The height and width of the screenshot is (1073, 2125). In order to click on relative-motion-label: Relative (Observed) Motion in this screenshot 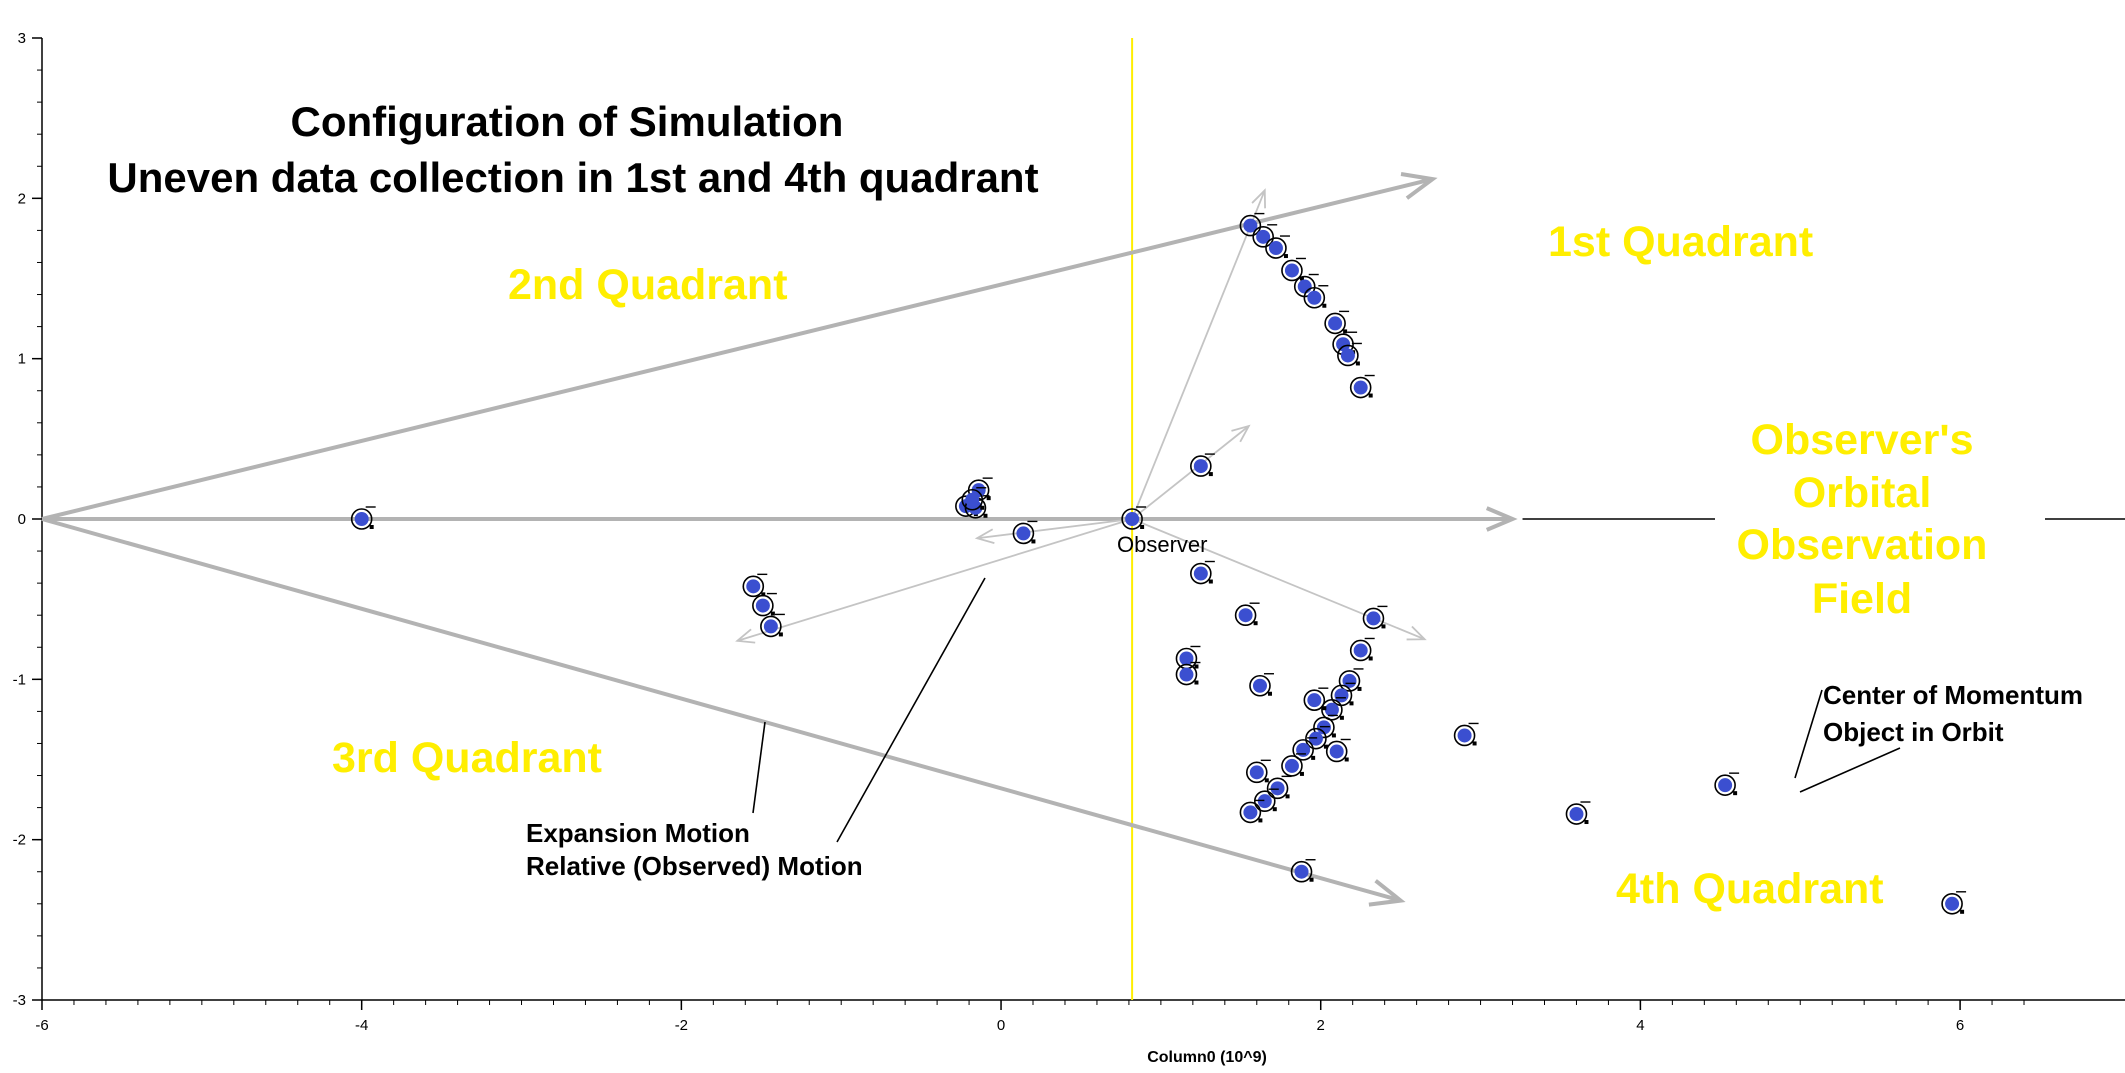, I will do `click(694, 866)`.